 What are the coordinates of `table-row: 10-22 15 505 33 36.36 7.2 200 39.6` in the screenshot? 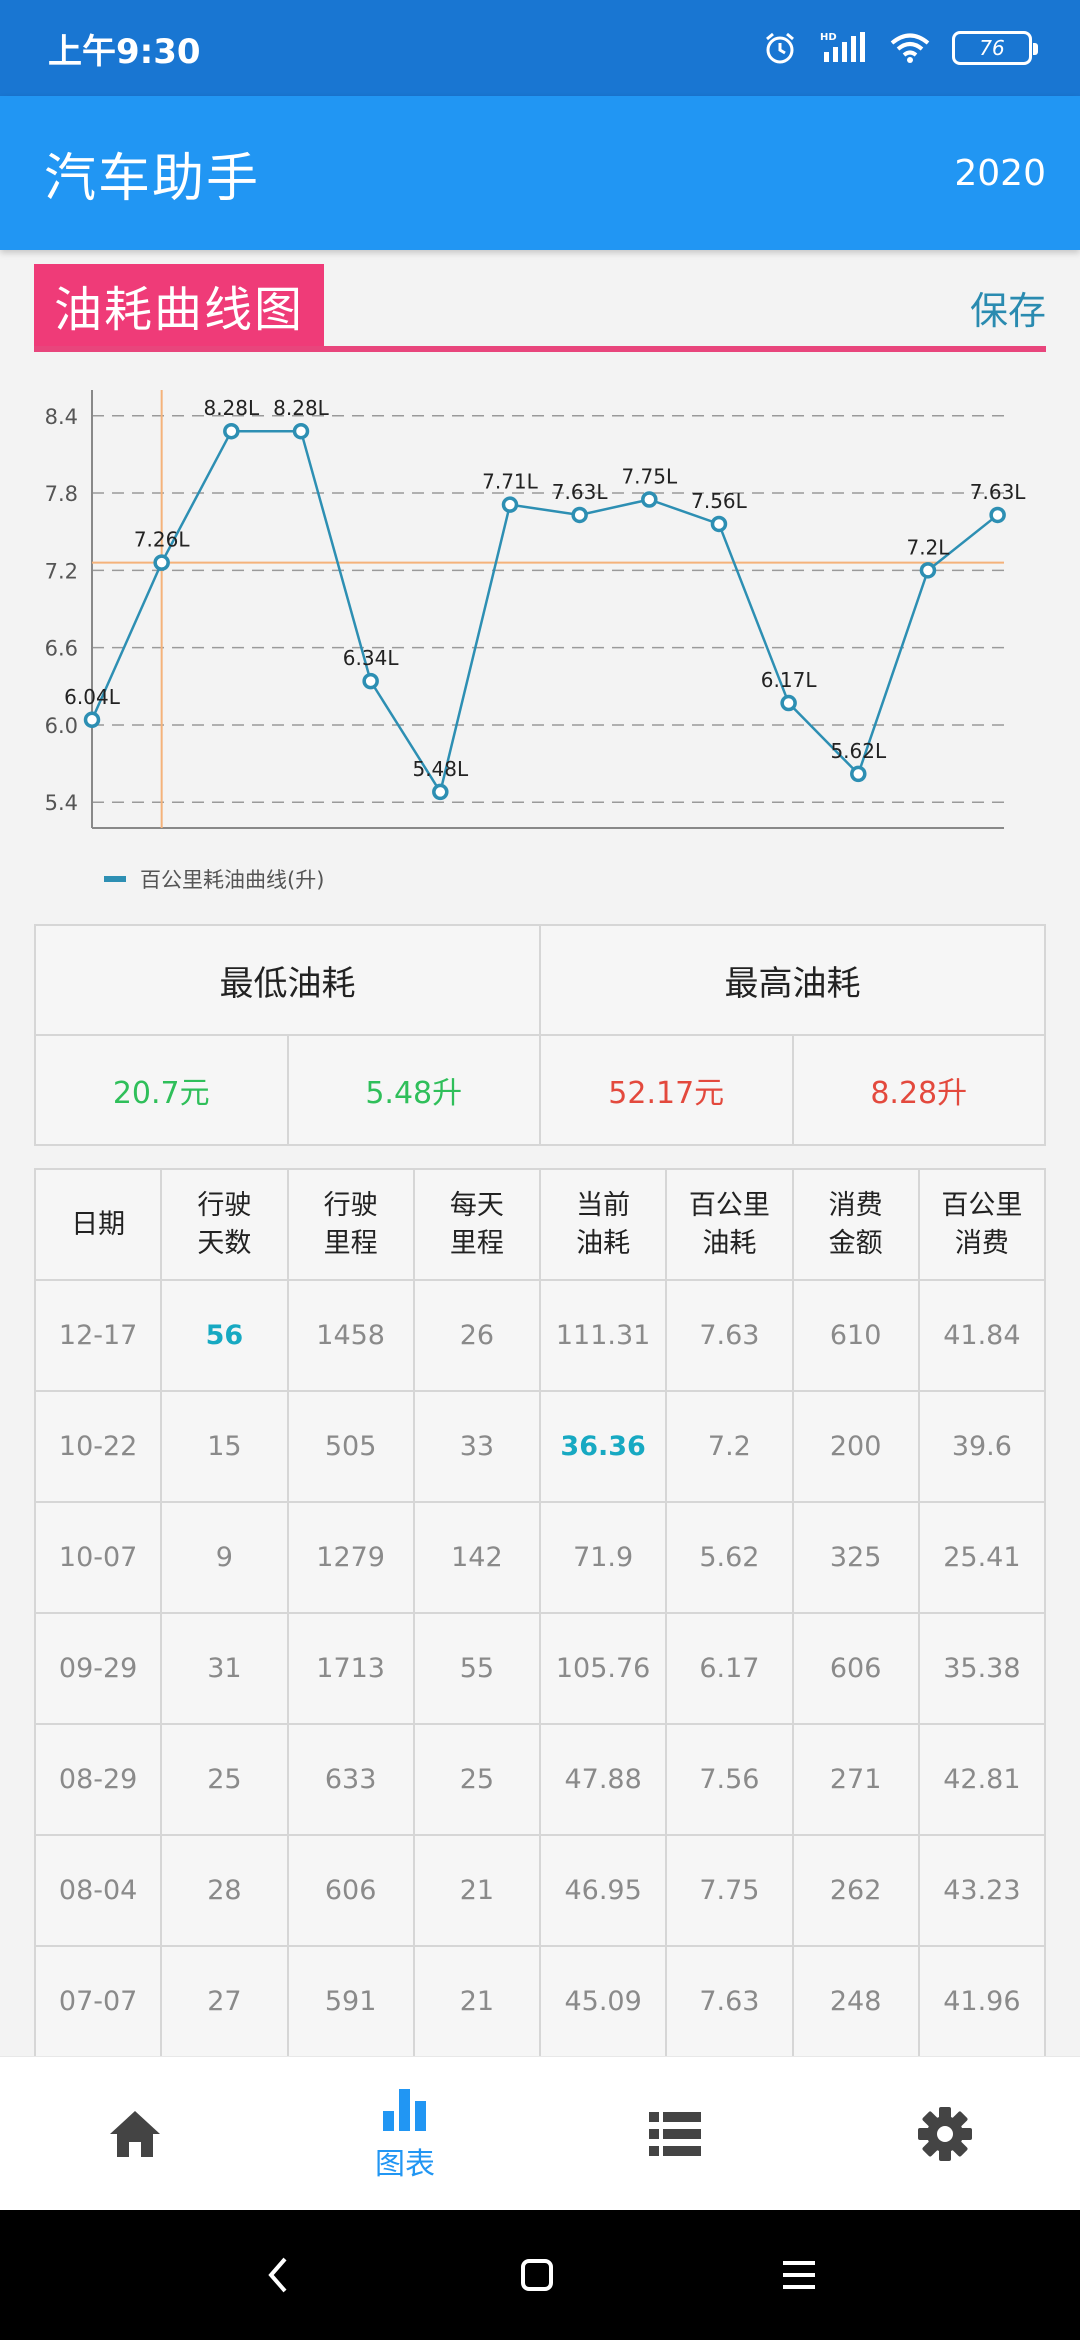 It's located at (540, 1447).